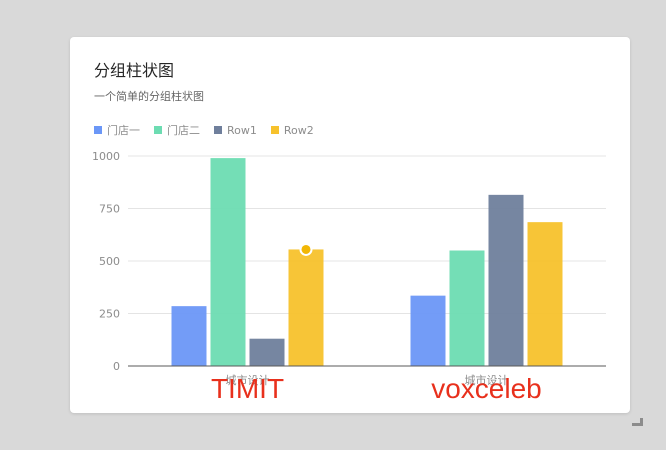 The image size is (666, 450). I want to click on y-tick-label: 500, so click(109, 261).